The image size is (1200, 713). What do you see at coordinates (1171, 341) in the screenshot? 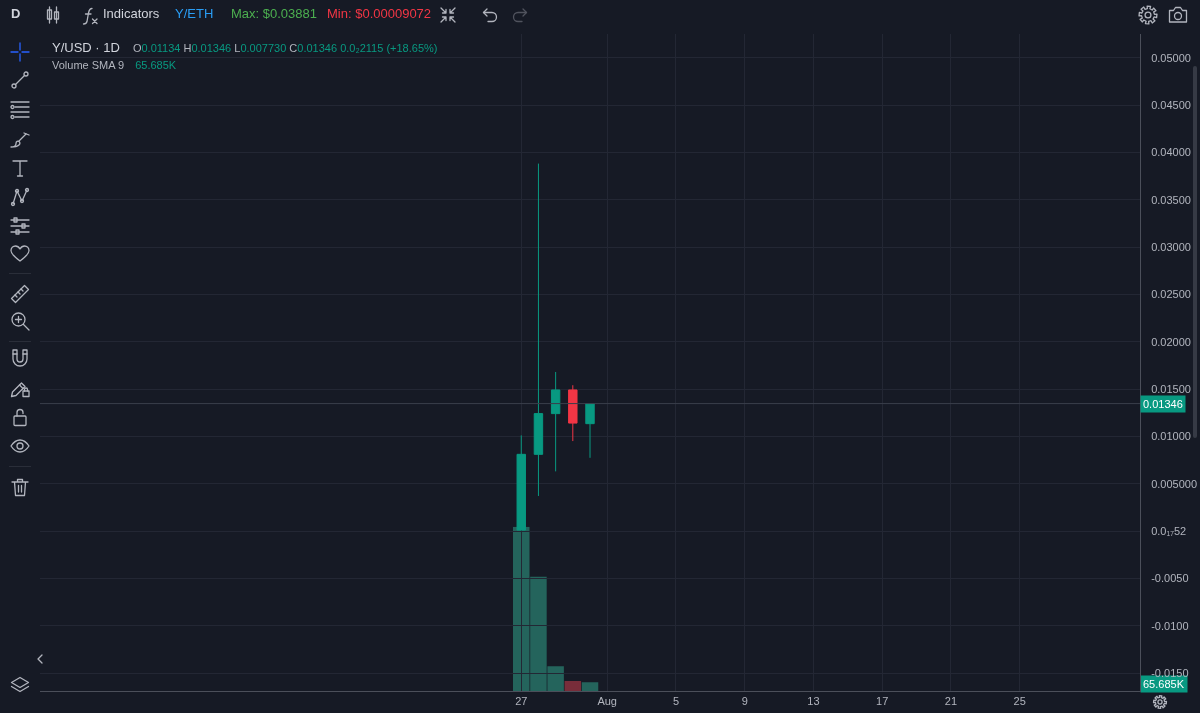
I see `y-tick-label: 0.02000` at bounding box center [1171, 341].